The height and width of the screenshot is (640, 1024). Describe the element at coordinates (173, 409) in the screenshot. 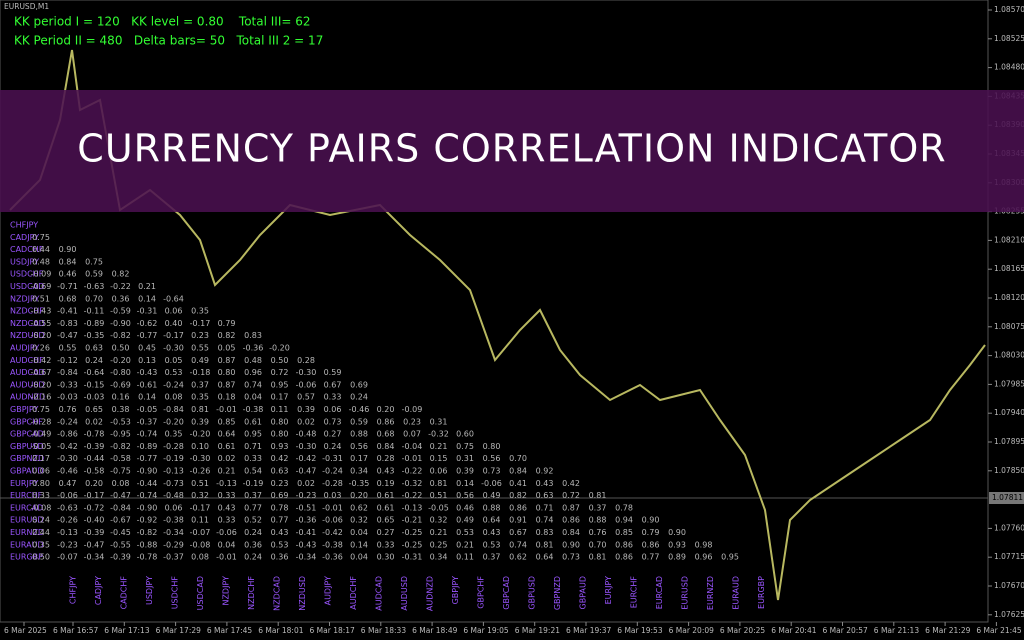

I see `correlation-value: -0.84` at that location.